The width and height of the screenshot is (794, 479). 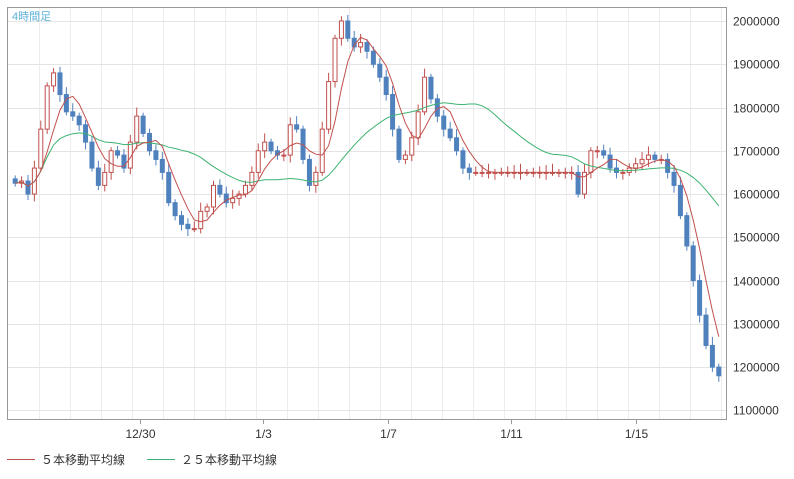 I want to click on ma25-swatch, so click(x=161, y=459).